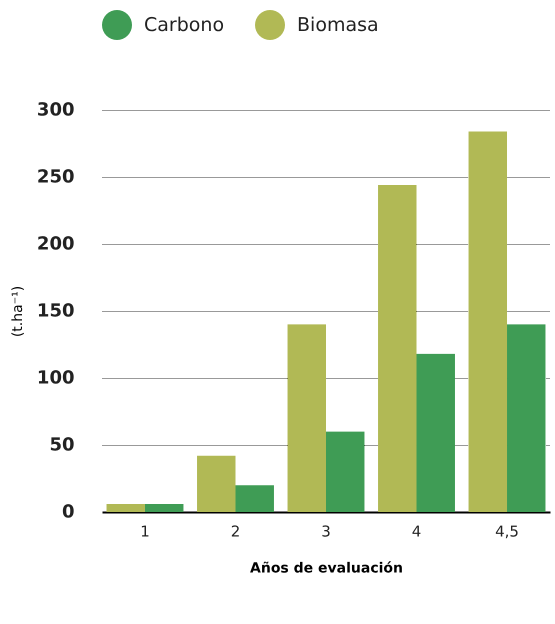  Describe the element at coordinates (184, 25) in the screenshot. I see `legend-label: Carbono` at that location.